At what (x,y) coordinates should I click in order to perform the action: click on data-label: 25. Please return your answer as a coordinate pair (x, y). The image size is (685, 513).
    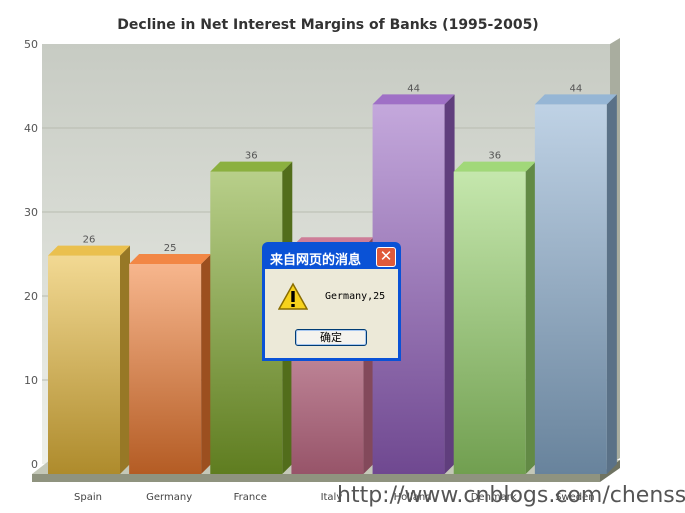
    Looking at the image, I should click on (170, 248).